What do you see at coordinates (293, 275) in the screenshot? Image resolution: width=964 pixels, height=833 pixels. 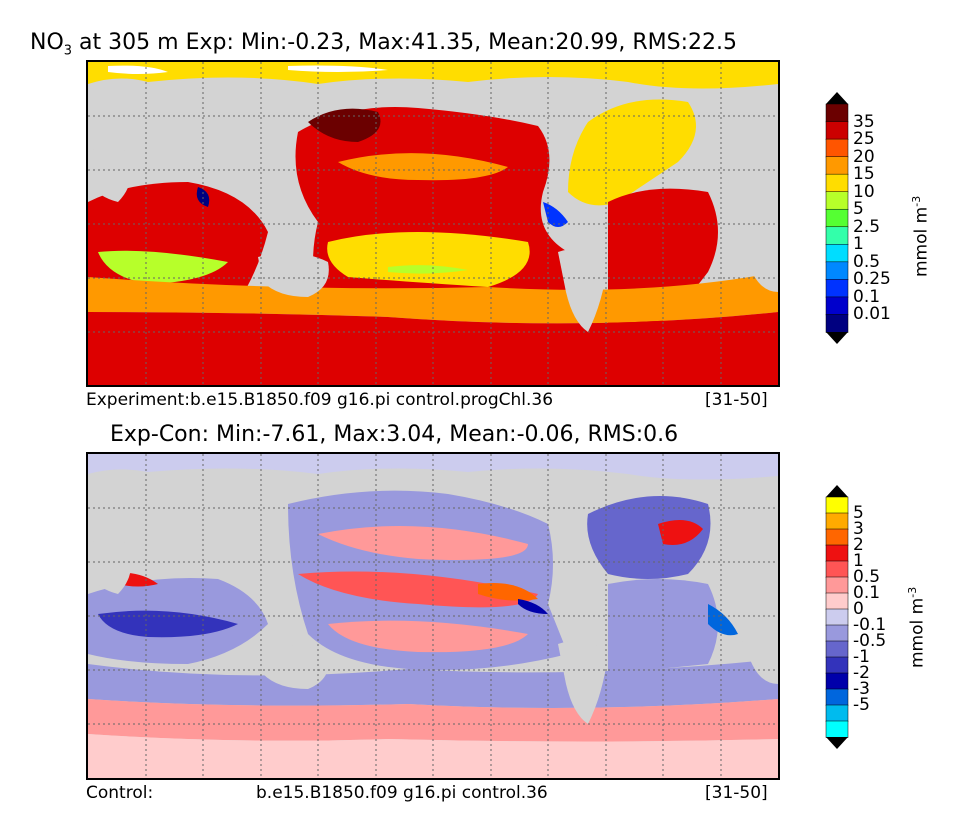 I see `australia-landmass` at bounding box center [293, 275].